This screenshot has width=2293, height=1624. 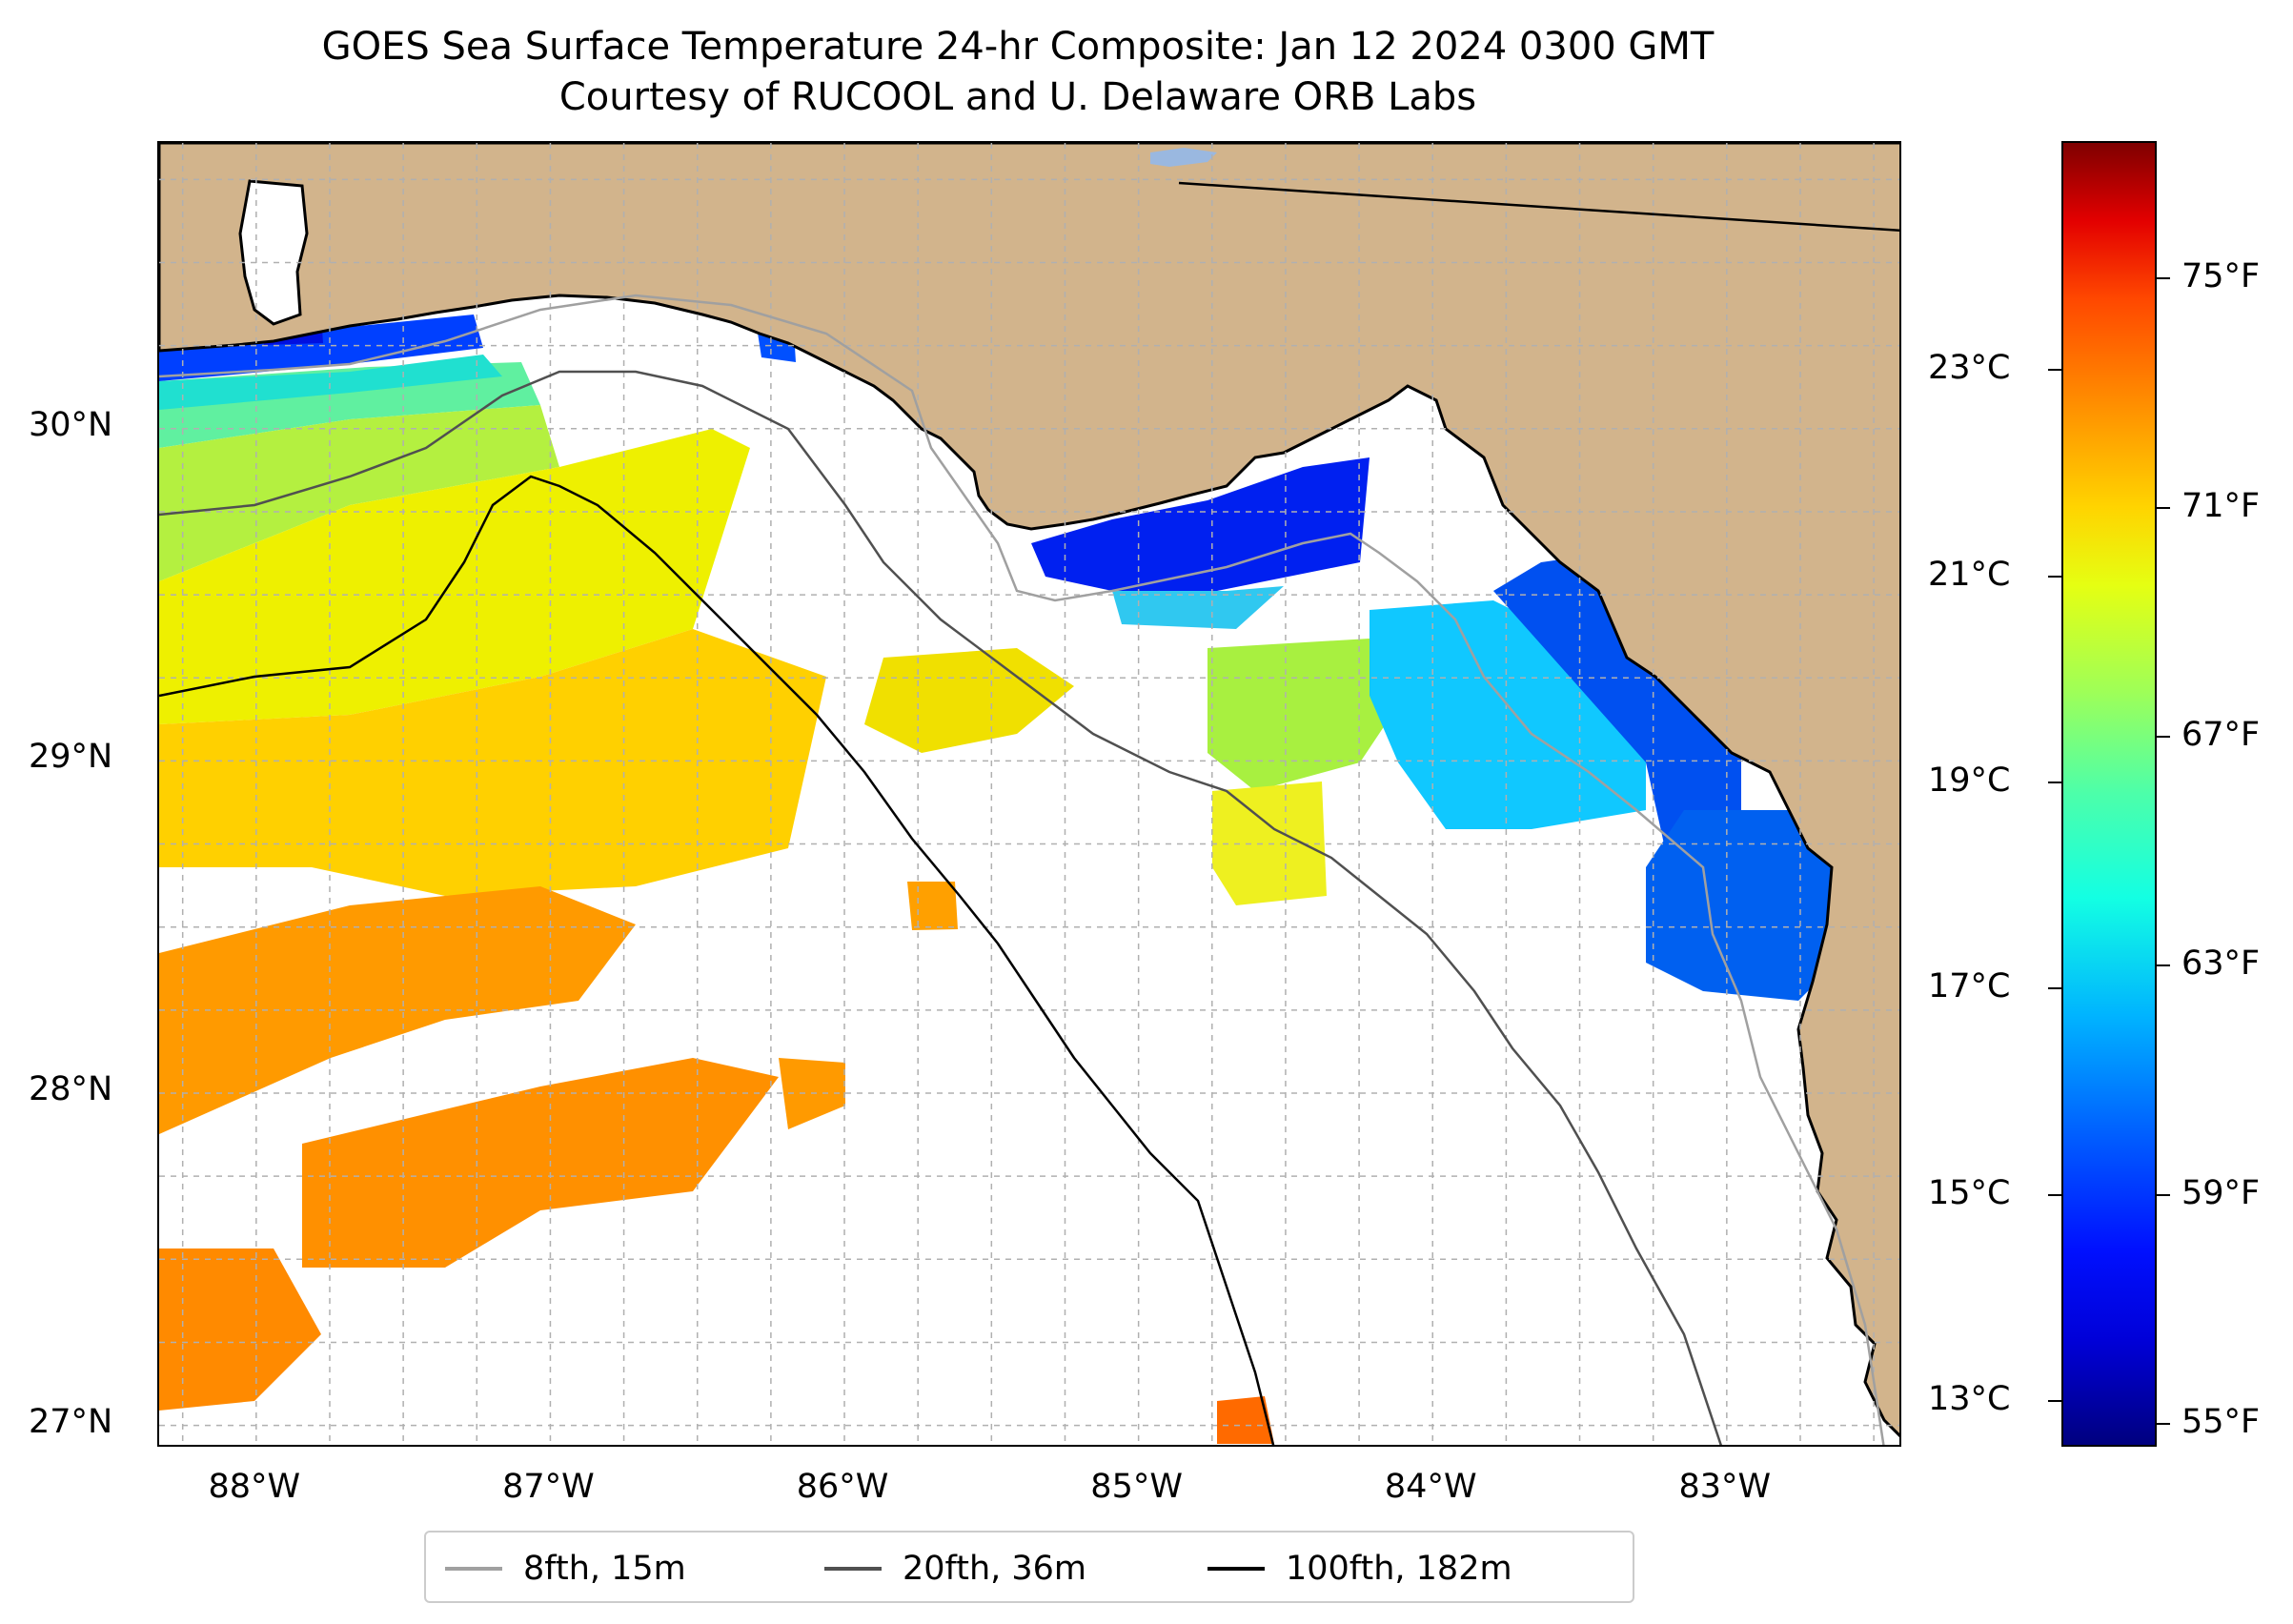 What do you see at coordinates (540, 1163) in the screenshot?
I see `offshore-orange-south` at bounding box center [540, 1163].